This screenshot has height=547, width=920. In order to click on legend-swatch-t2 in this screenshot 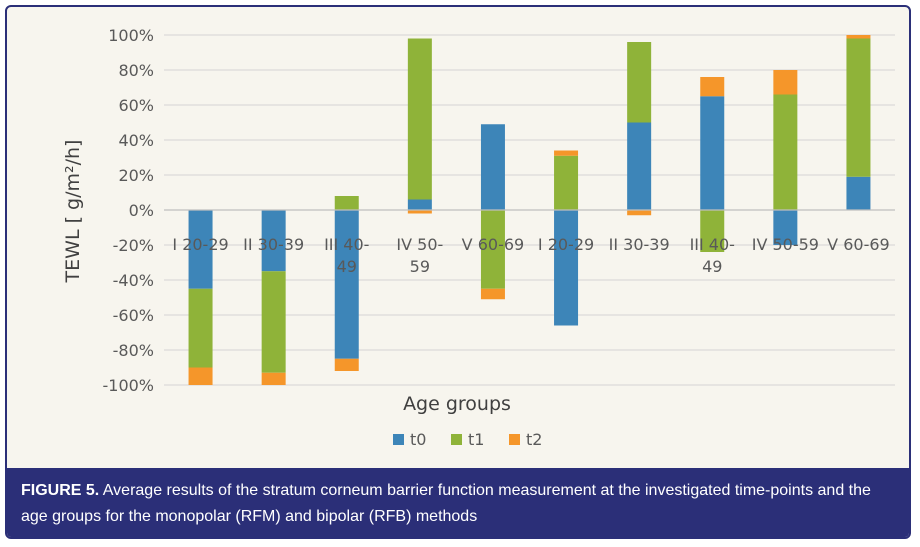, I will do `click(514, 439)`.